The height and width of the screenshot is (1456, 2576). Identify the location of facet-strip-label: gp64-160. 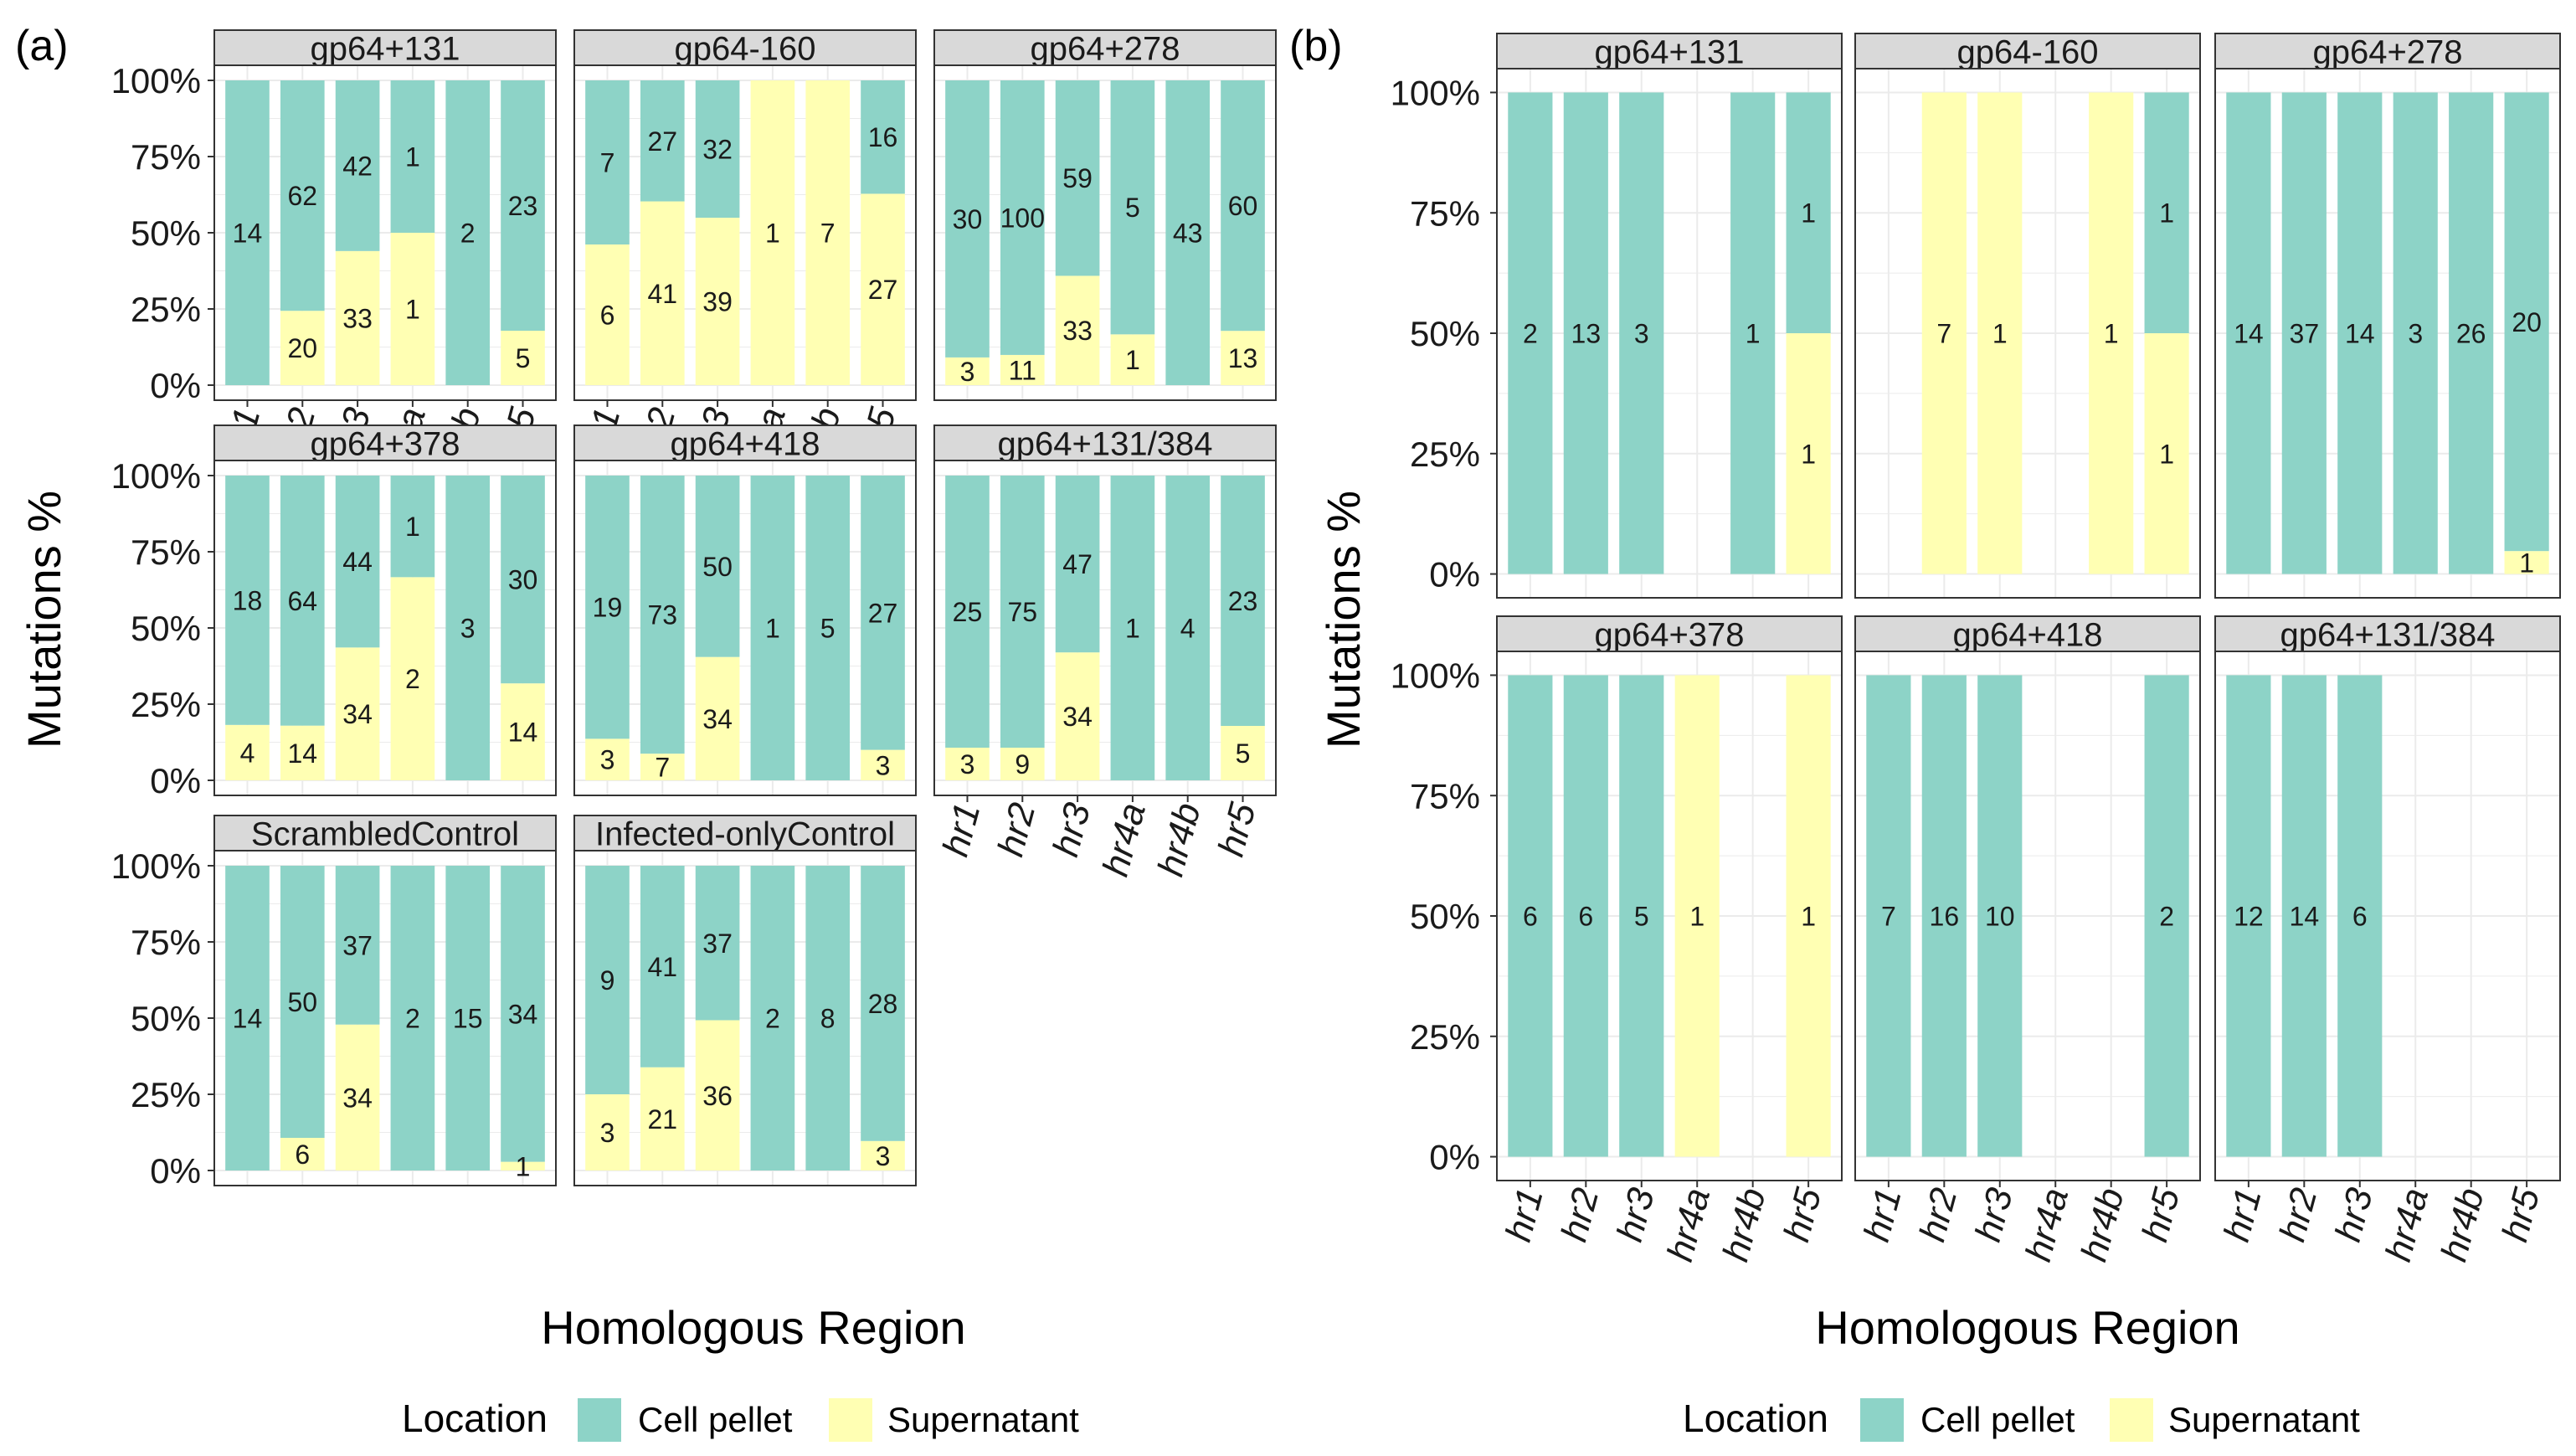
(2027, 51).